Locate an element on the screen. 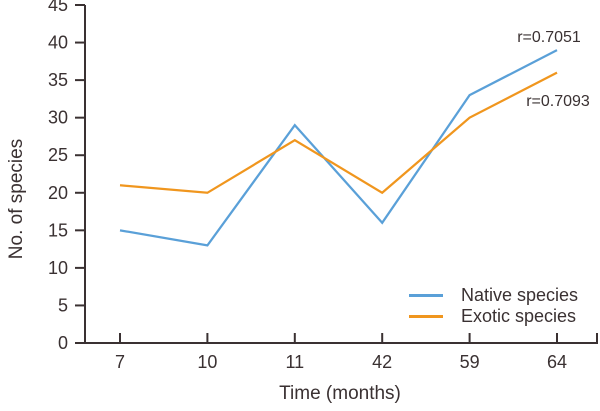  y-tick-label: 35 is located at coordinates (58, 80).